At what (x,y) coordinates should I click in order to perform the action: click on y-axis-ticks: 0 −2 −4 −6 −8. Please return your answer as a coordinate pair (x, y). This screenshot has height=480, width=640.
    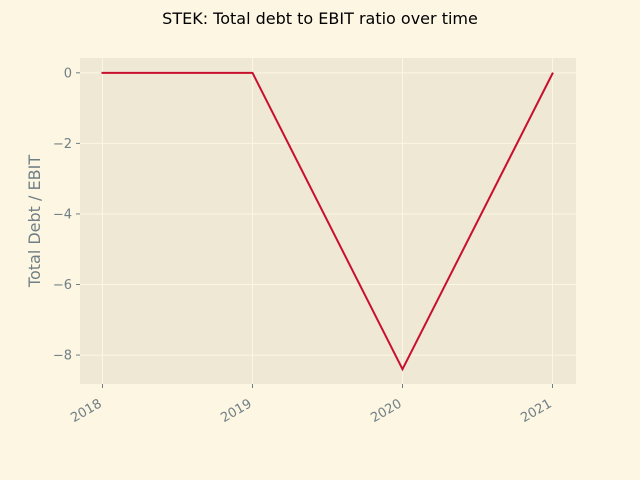
    Looking at the image, I should click on (66, 215).